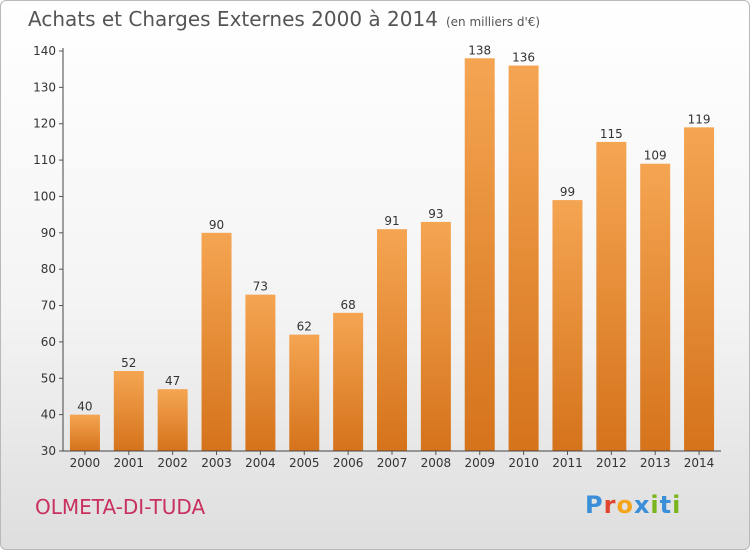 The image size is (750, 550). I want to click on x-tick-label: 2004, so click(260, 463).